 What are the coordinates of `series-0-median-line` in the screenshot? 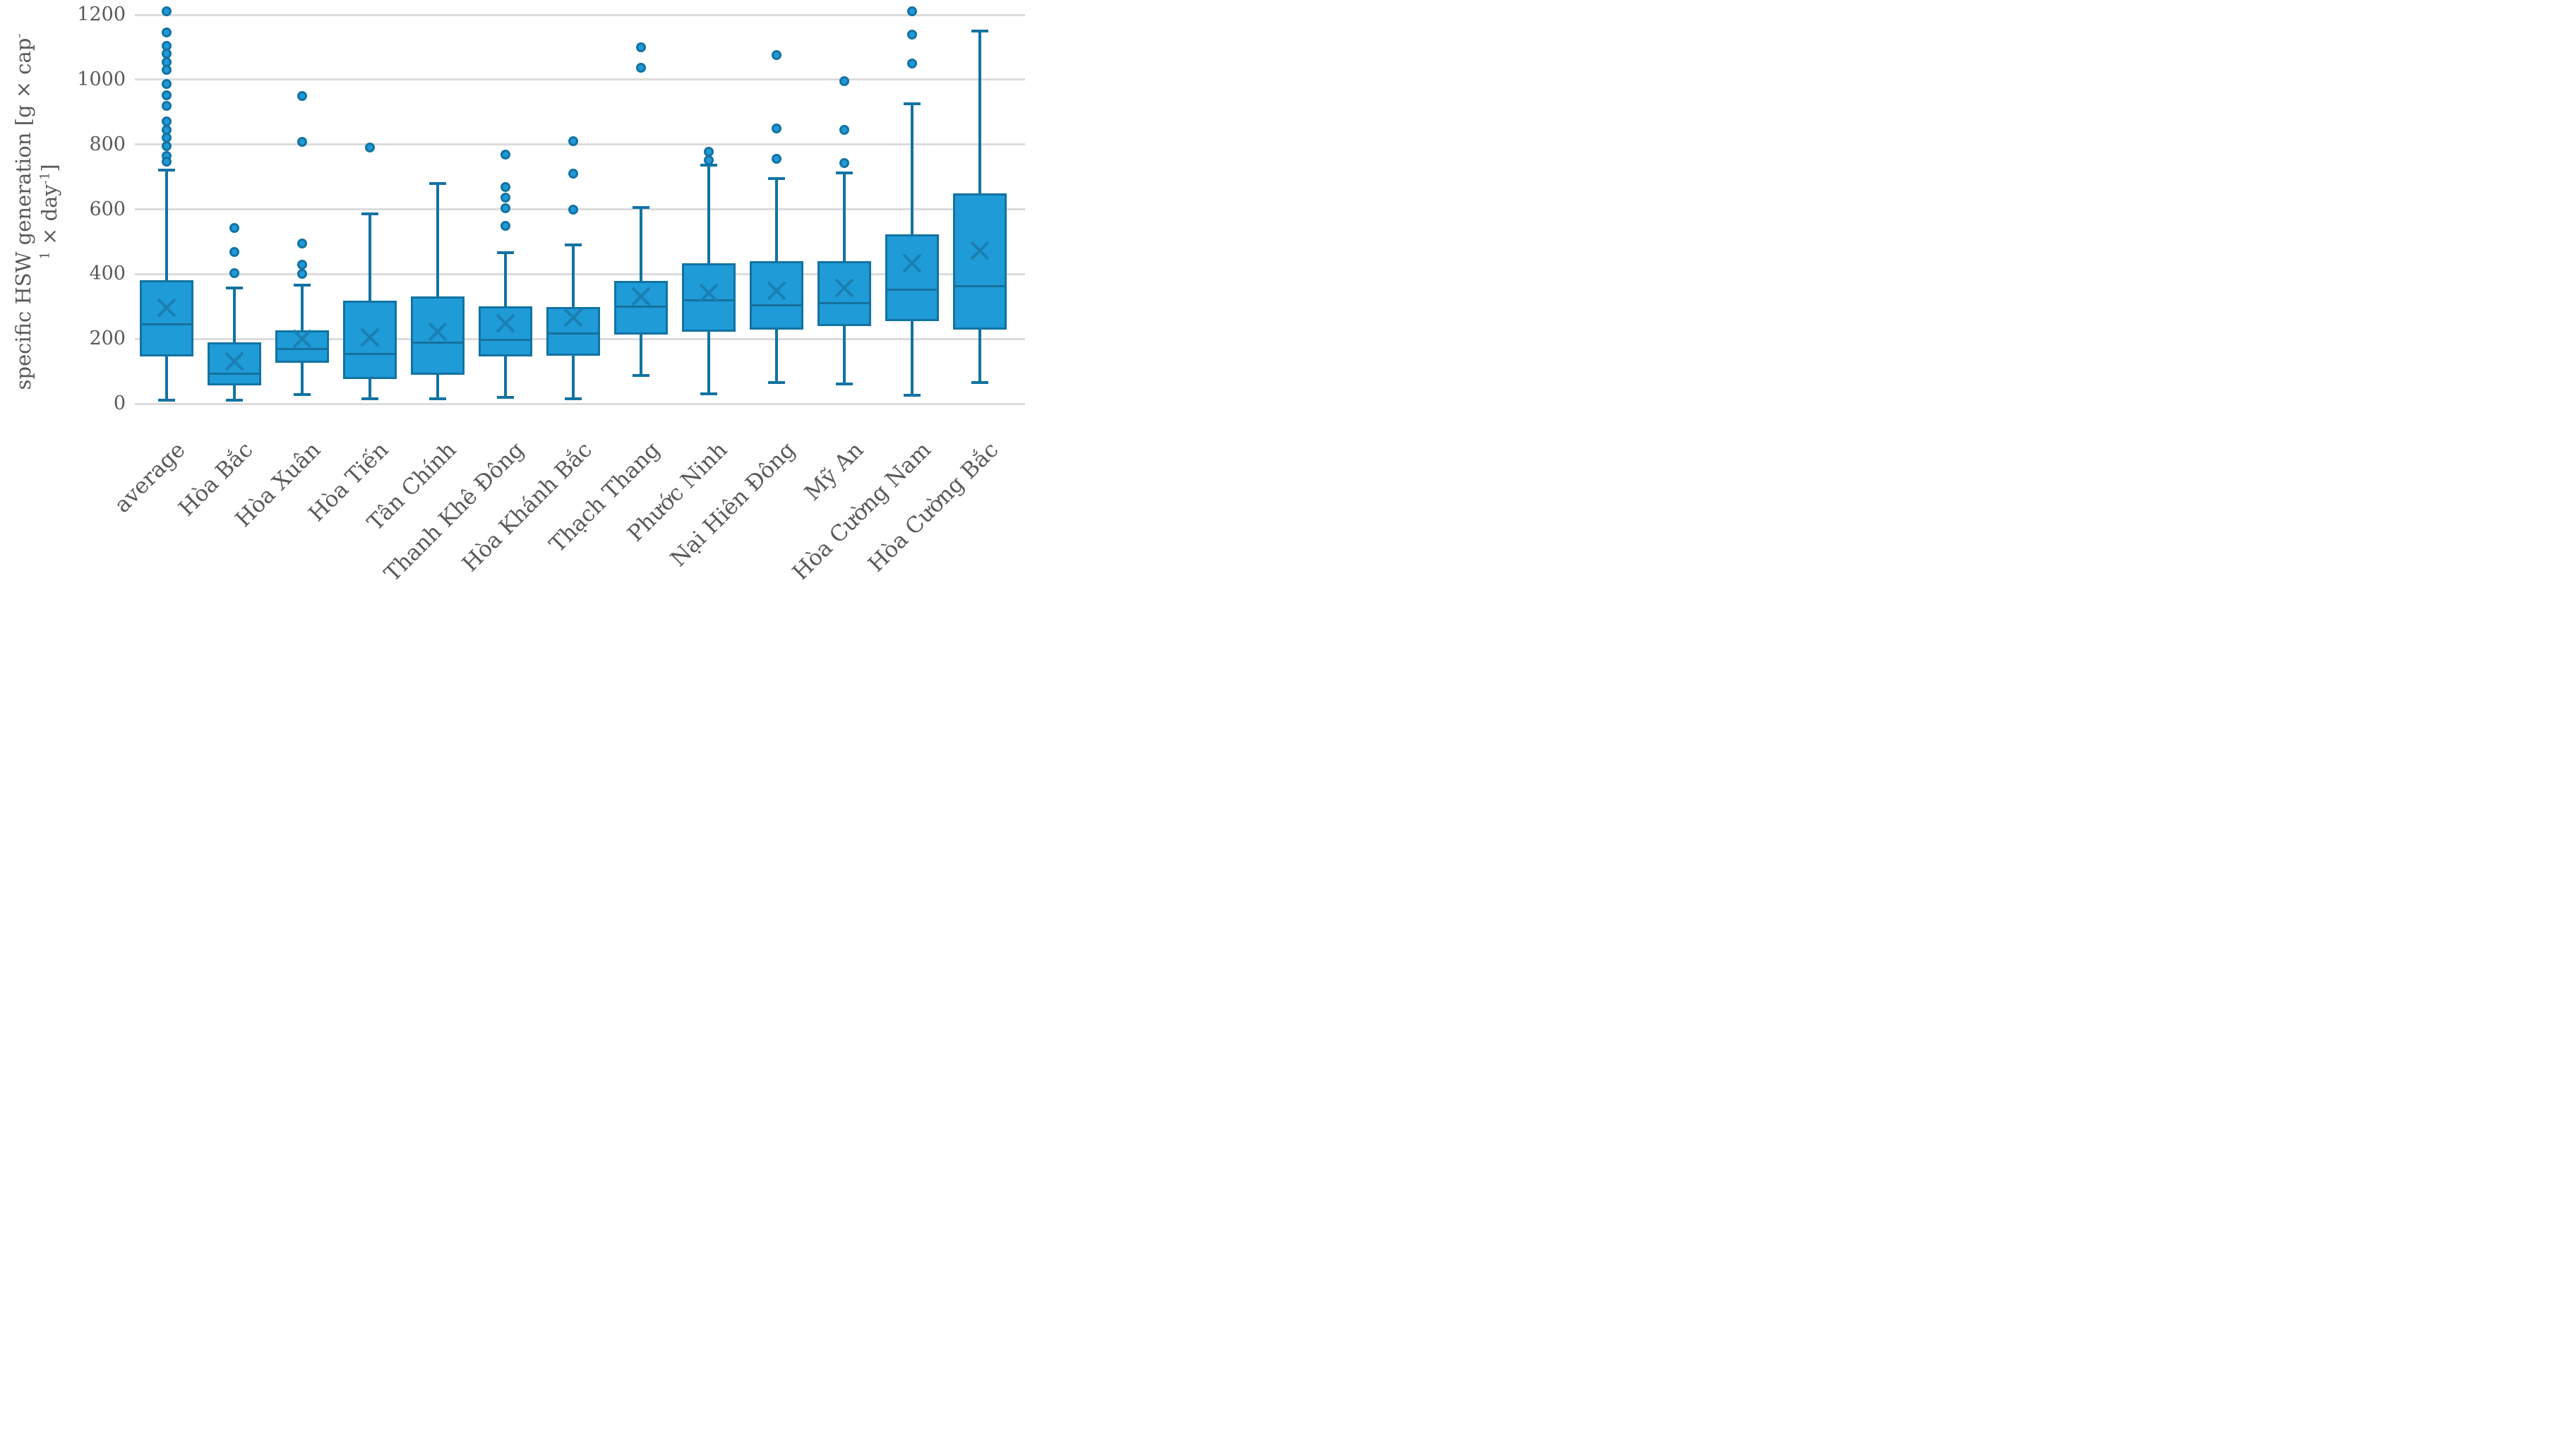 It's located at (166, 324).